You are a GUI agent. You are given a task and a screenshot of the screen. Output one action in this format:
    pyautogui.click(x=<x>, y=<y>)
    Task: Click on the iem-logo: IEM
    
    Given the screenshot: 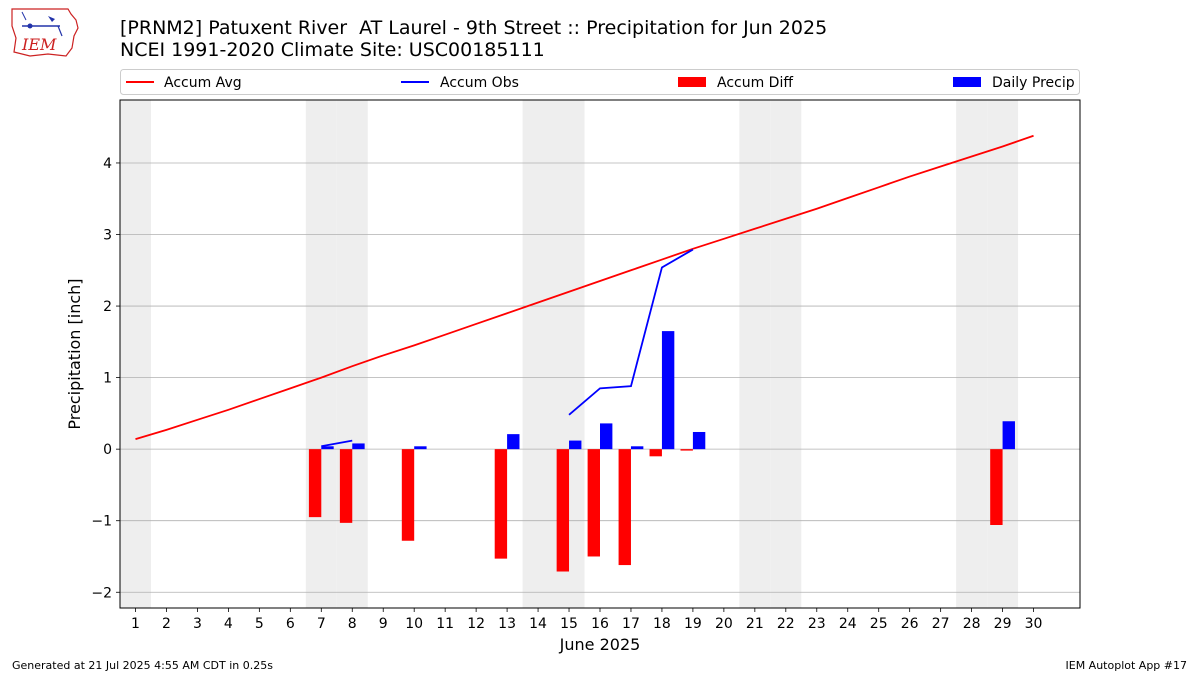 What is the action you would take?
    pyautogui.click(x=44, y=32)
    